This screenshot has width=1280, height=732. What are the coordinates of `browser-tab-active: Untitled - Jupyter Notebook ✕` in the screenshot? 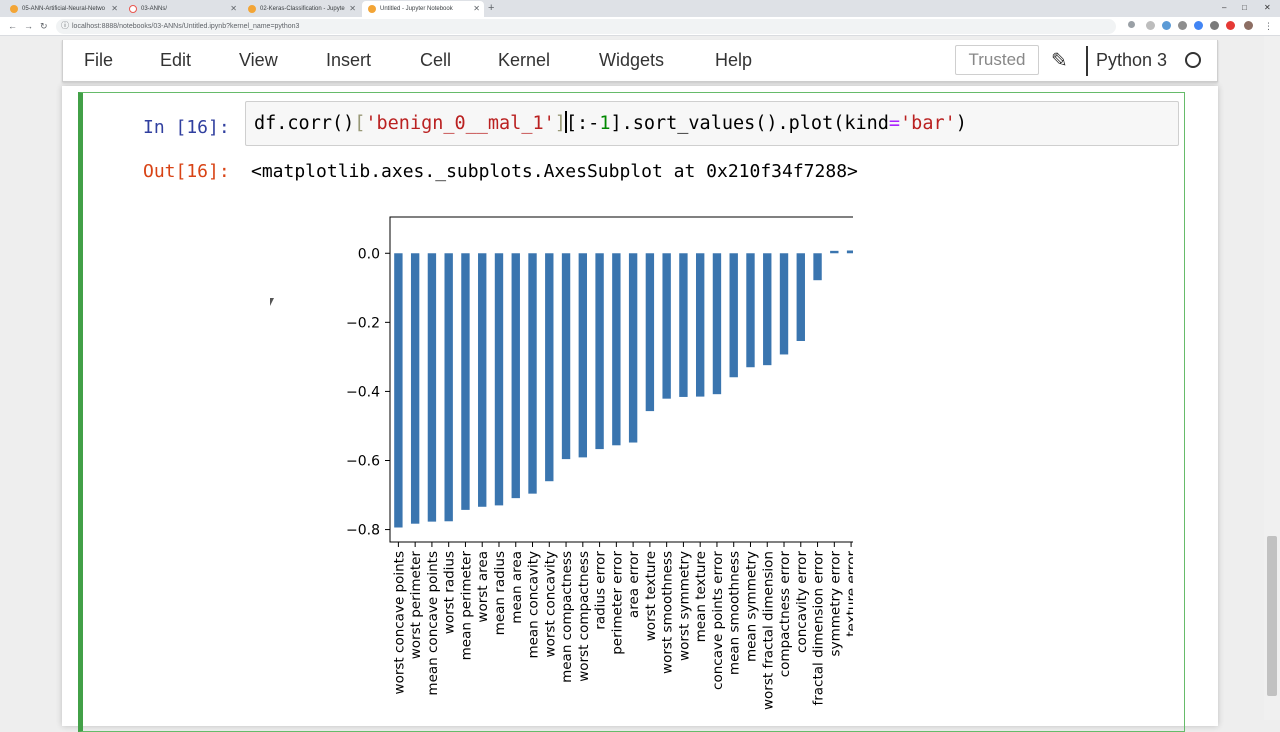 It's located at (423, 9).